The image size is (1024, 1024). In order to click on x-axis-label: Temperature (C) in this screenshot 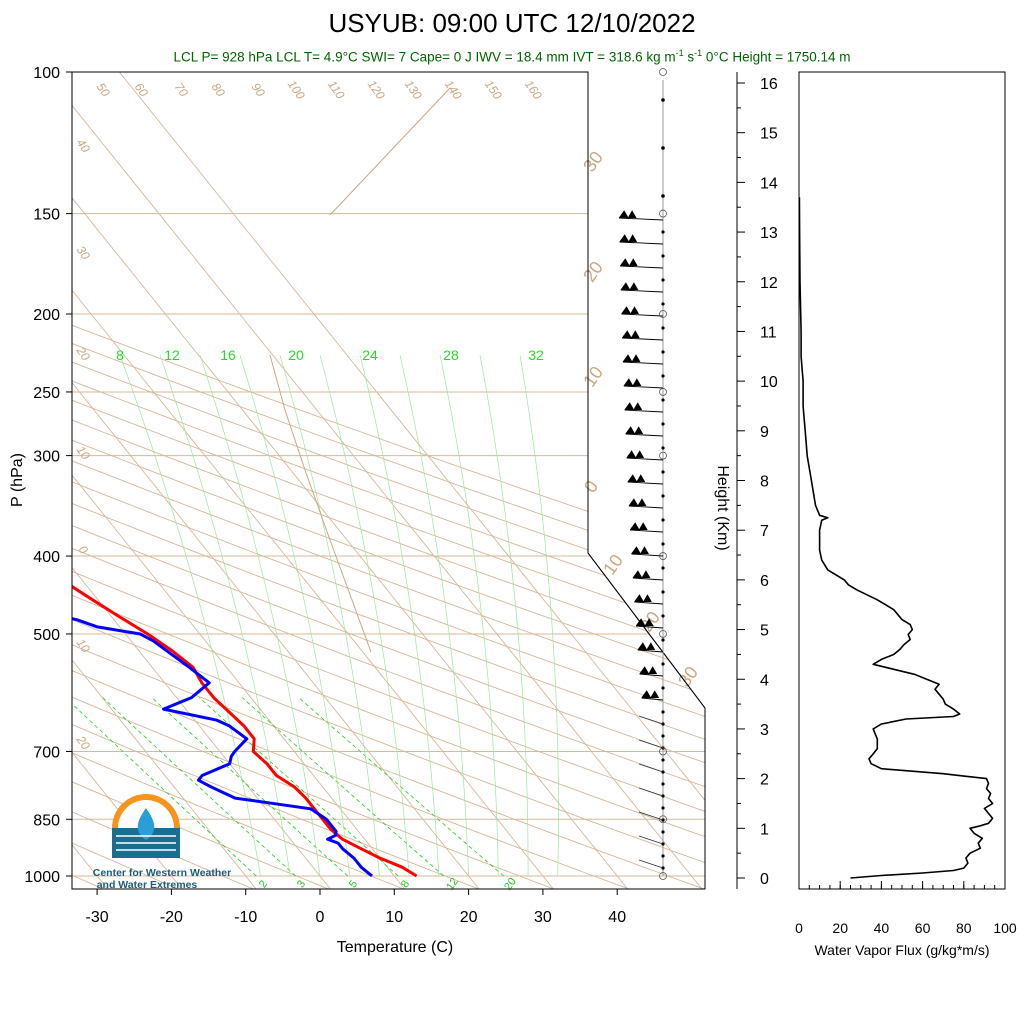, I will do `click(395, 947)`.